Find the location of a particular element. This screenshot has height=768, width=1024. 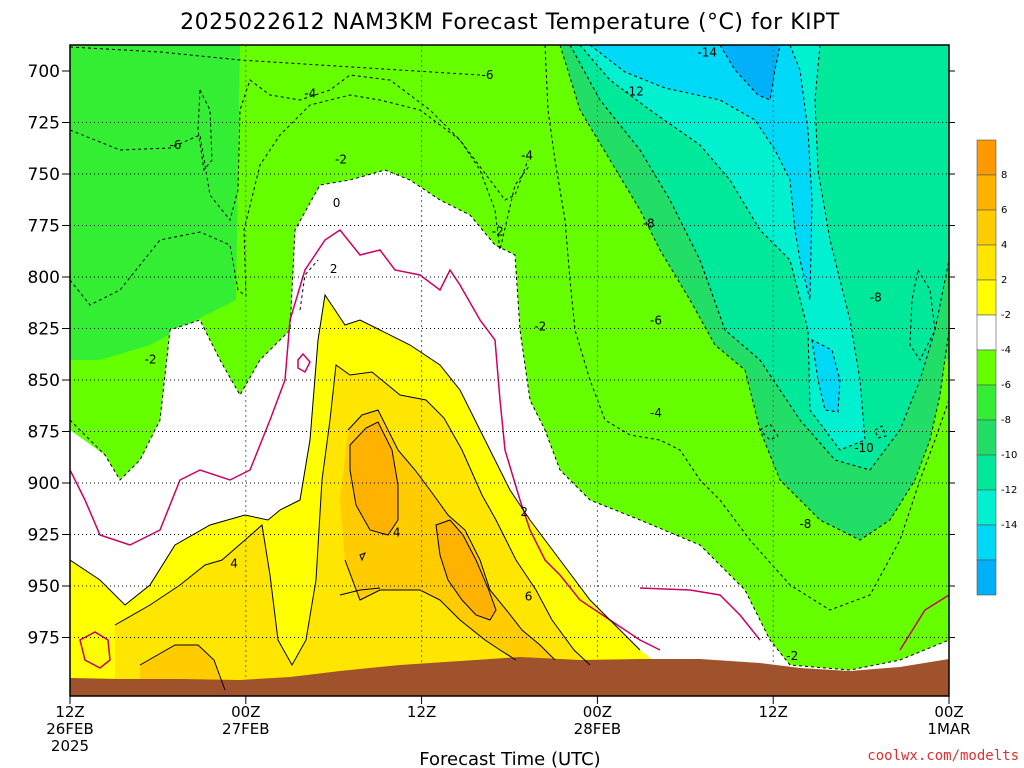

y-tick-label: 925 is located at coordinates (44, 536).